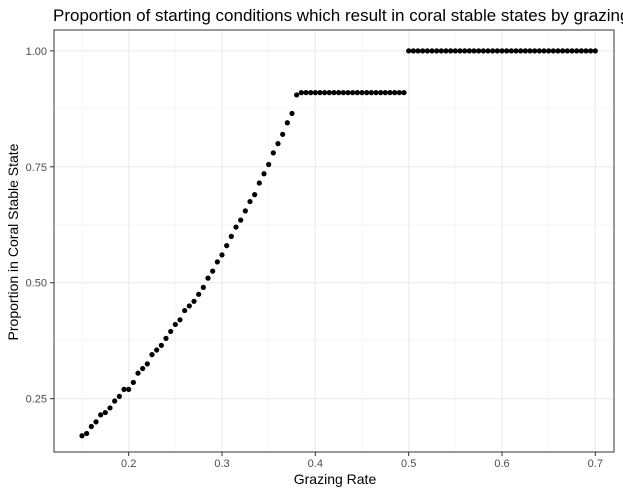 Image resolution: width=623 pixels, height=494 pixels. I want to click on y-axis-label: Proportion in Coral Stable State, so click(13, 241).